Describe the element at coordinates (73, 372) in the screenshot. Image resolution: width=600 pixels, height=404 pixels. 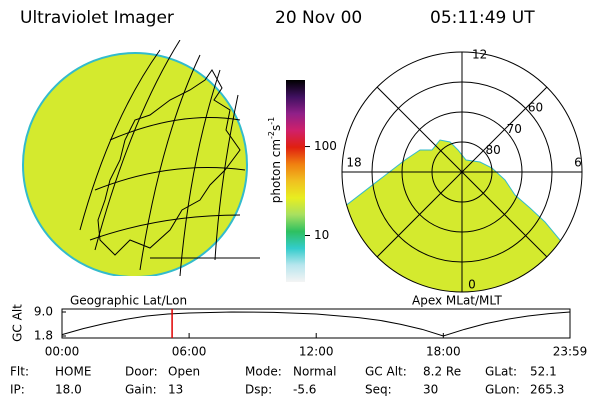
I see `footer-value: HOME` at that location.